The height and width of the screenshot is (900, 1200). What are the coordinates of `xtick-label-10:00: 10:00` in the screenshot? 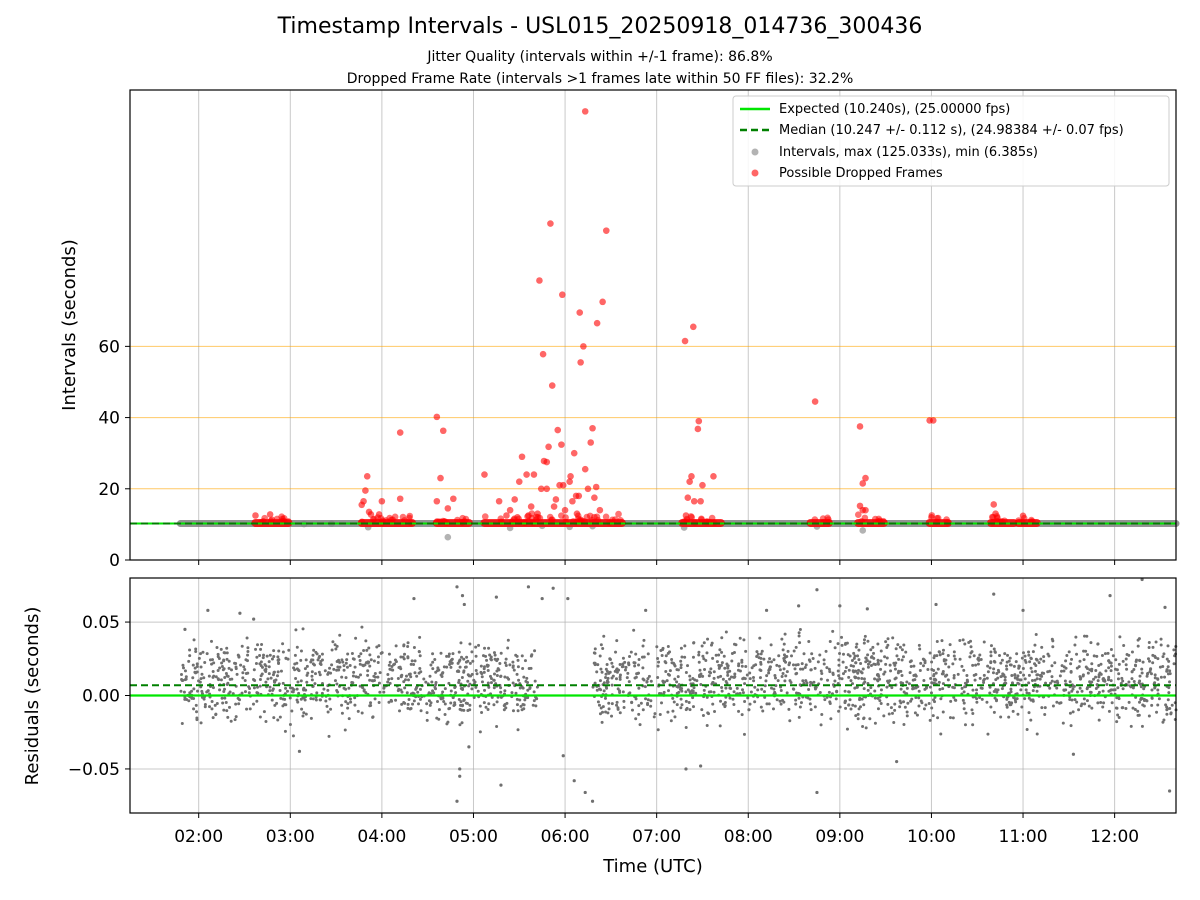 It's located at (931, 837).